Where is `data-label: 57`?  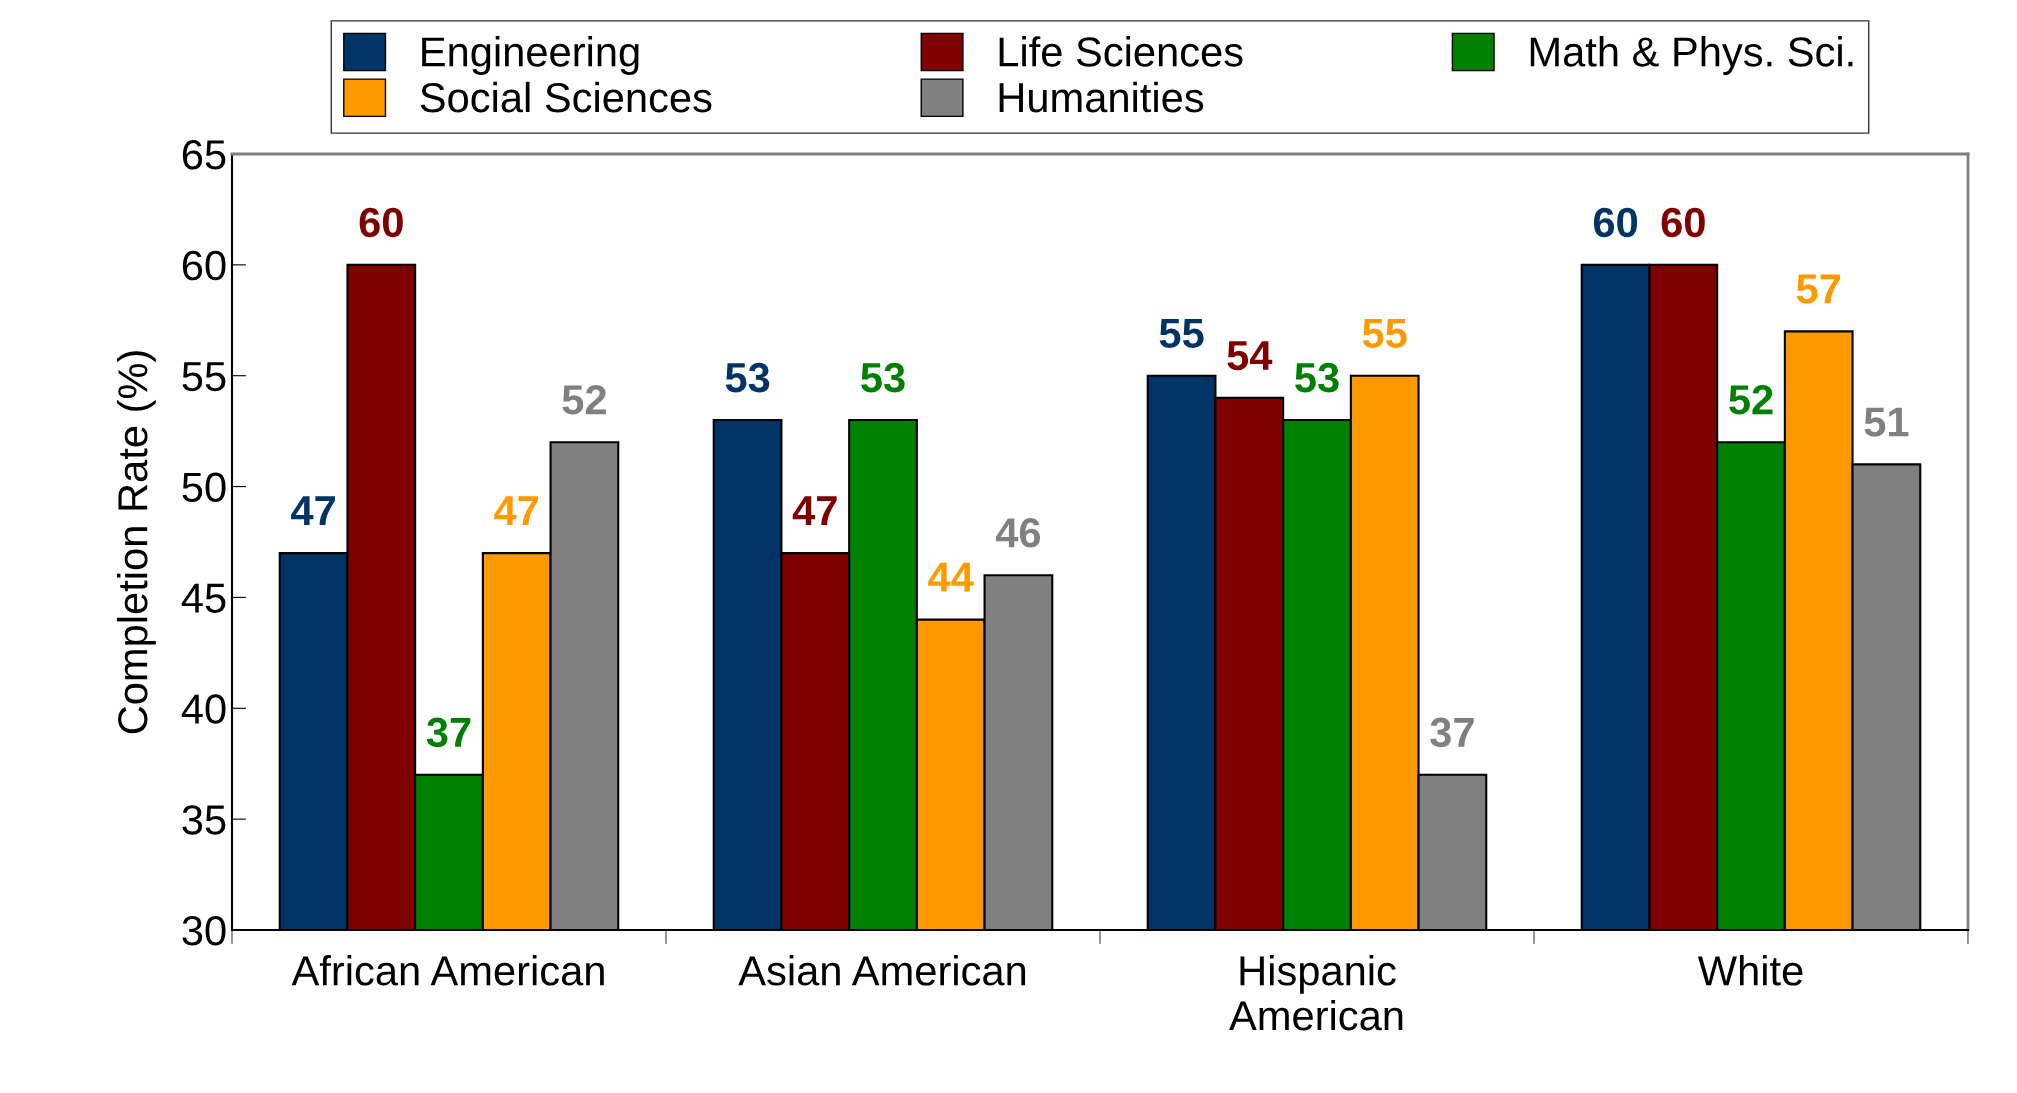
data-label: 57 is located at coordinates (1818, 289).